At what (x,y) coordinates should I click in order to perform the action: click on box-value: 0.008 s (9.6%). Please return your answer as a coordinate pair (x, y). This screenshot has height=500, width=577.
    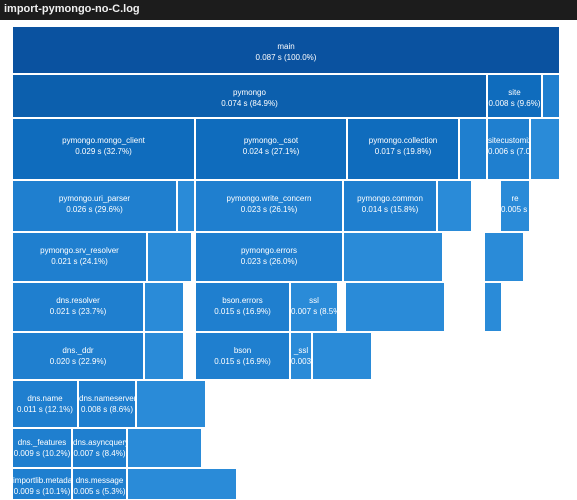
    Looking at the image, I should click on (514, 103).